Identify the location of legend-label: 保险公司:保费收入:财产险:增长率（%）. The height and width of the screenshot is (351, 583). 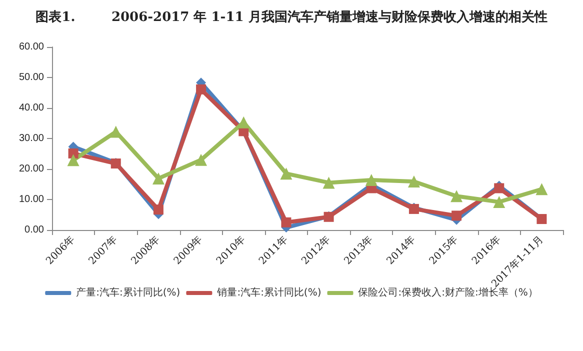
(448, 292).